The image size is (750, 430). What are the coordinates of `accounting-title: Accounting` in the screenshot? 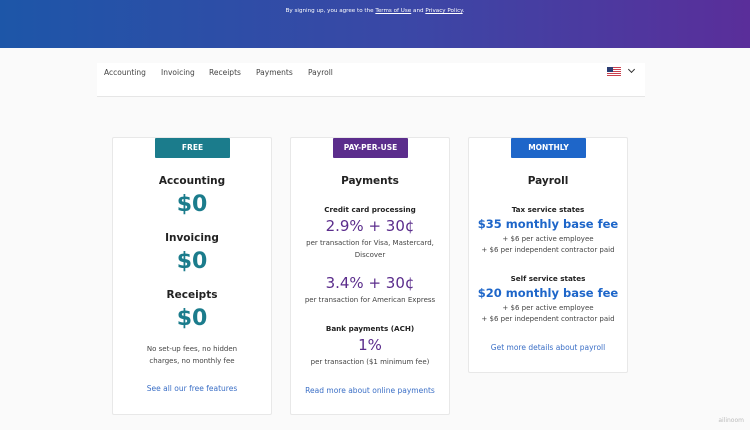 It's located at (192, 181).